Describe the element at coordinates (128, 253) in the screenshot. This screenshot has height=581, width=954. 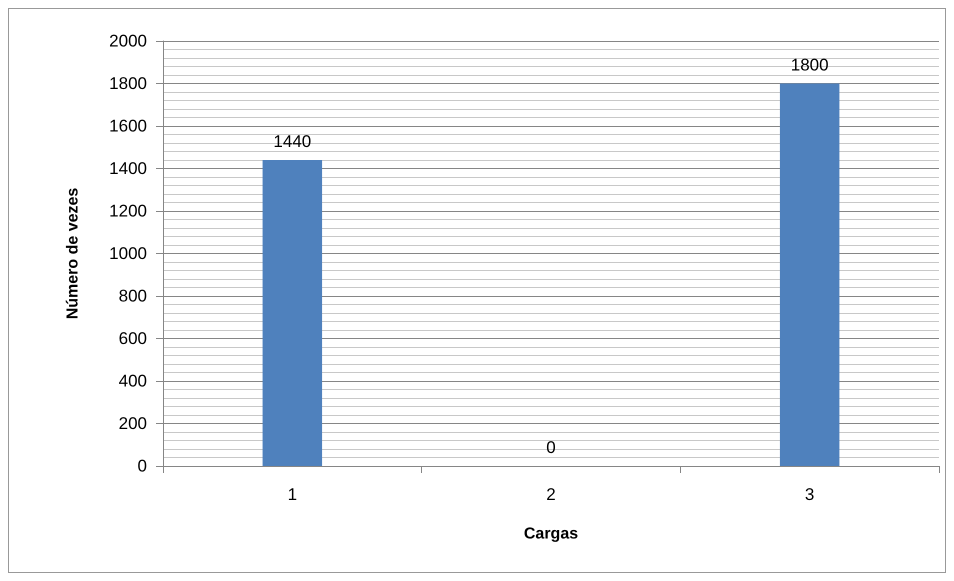
I see `y-tick-label: 1000` at that location.